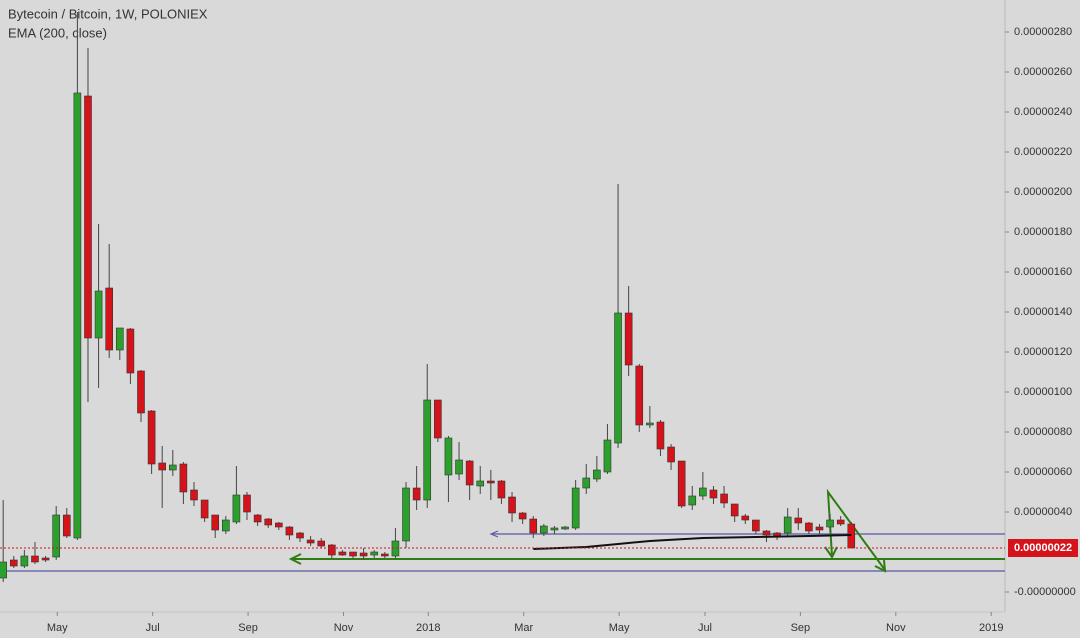  Describe the element at coordinates (1043, 192) in the screenshot. I see `y-tick-label: 0.00000200` at that location.